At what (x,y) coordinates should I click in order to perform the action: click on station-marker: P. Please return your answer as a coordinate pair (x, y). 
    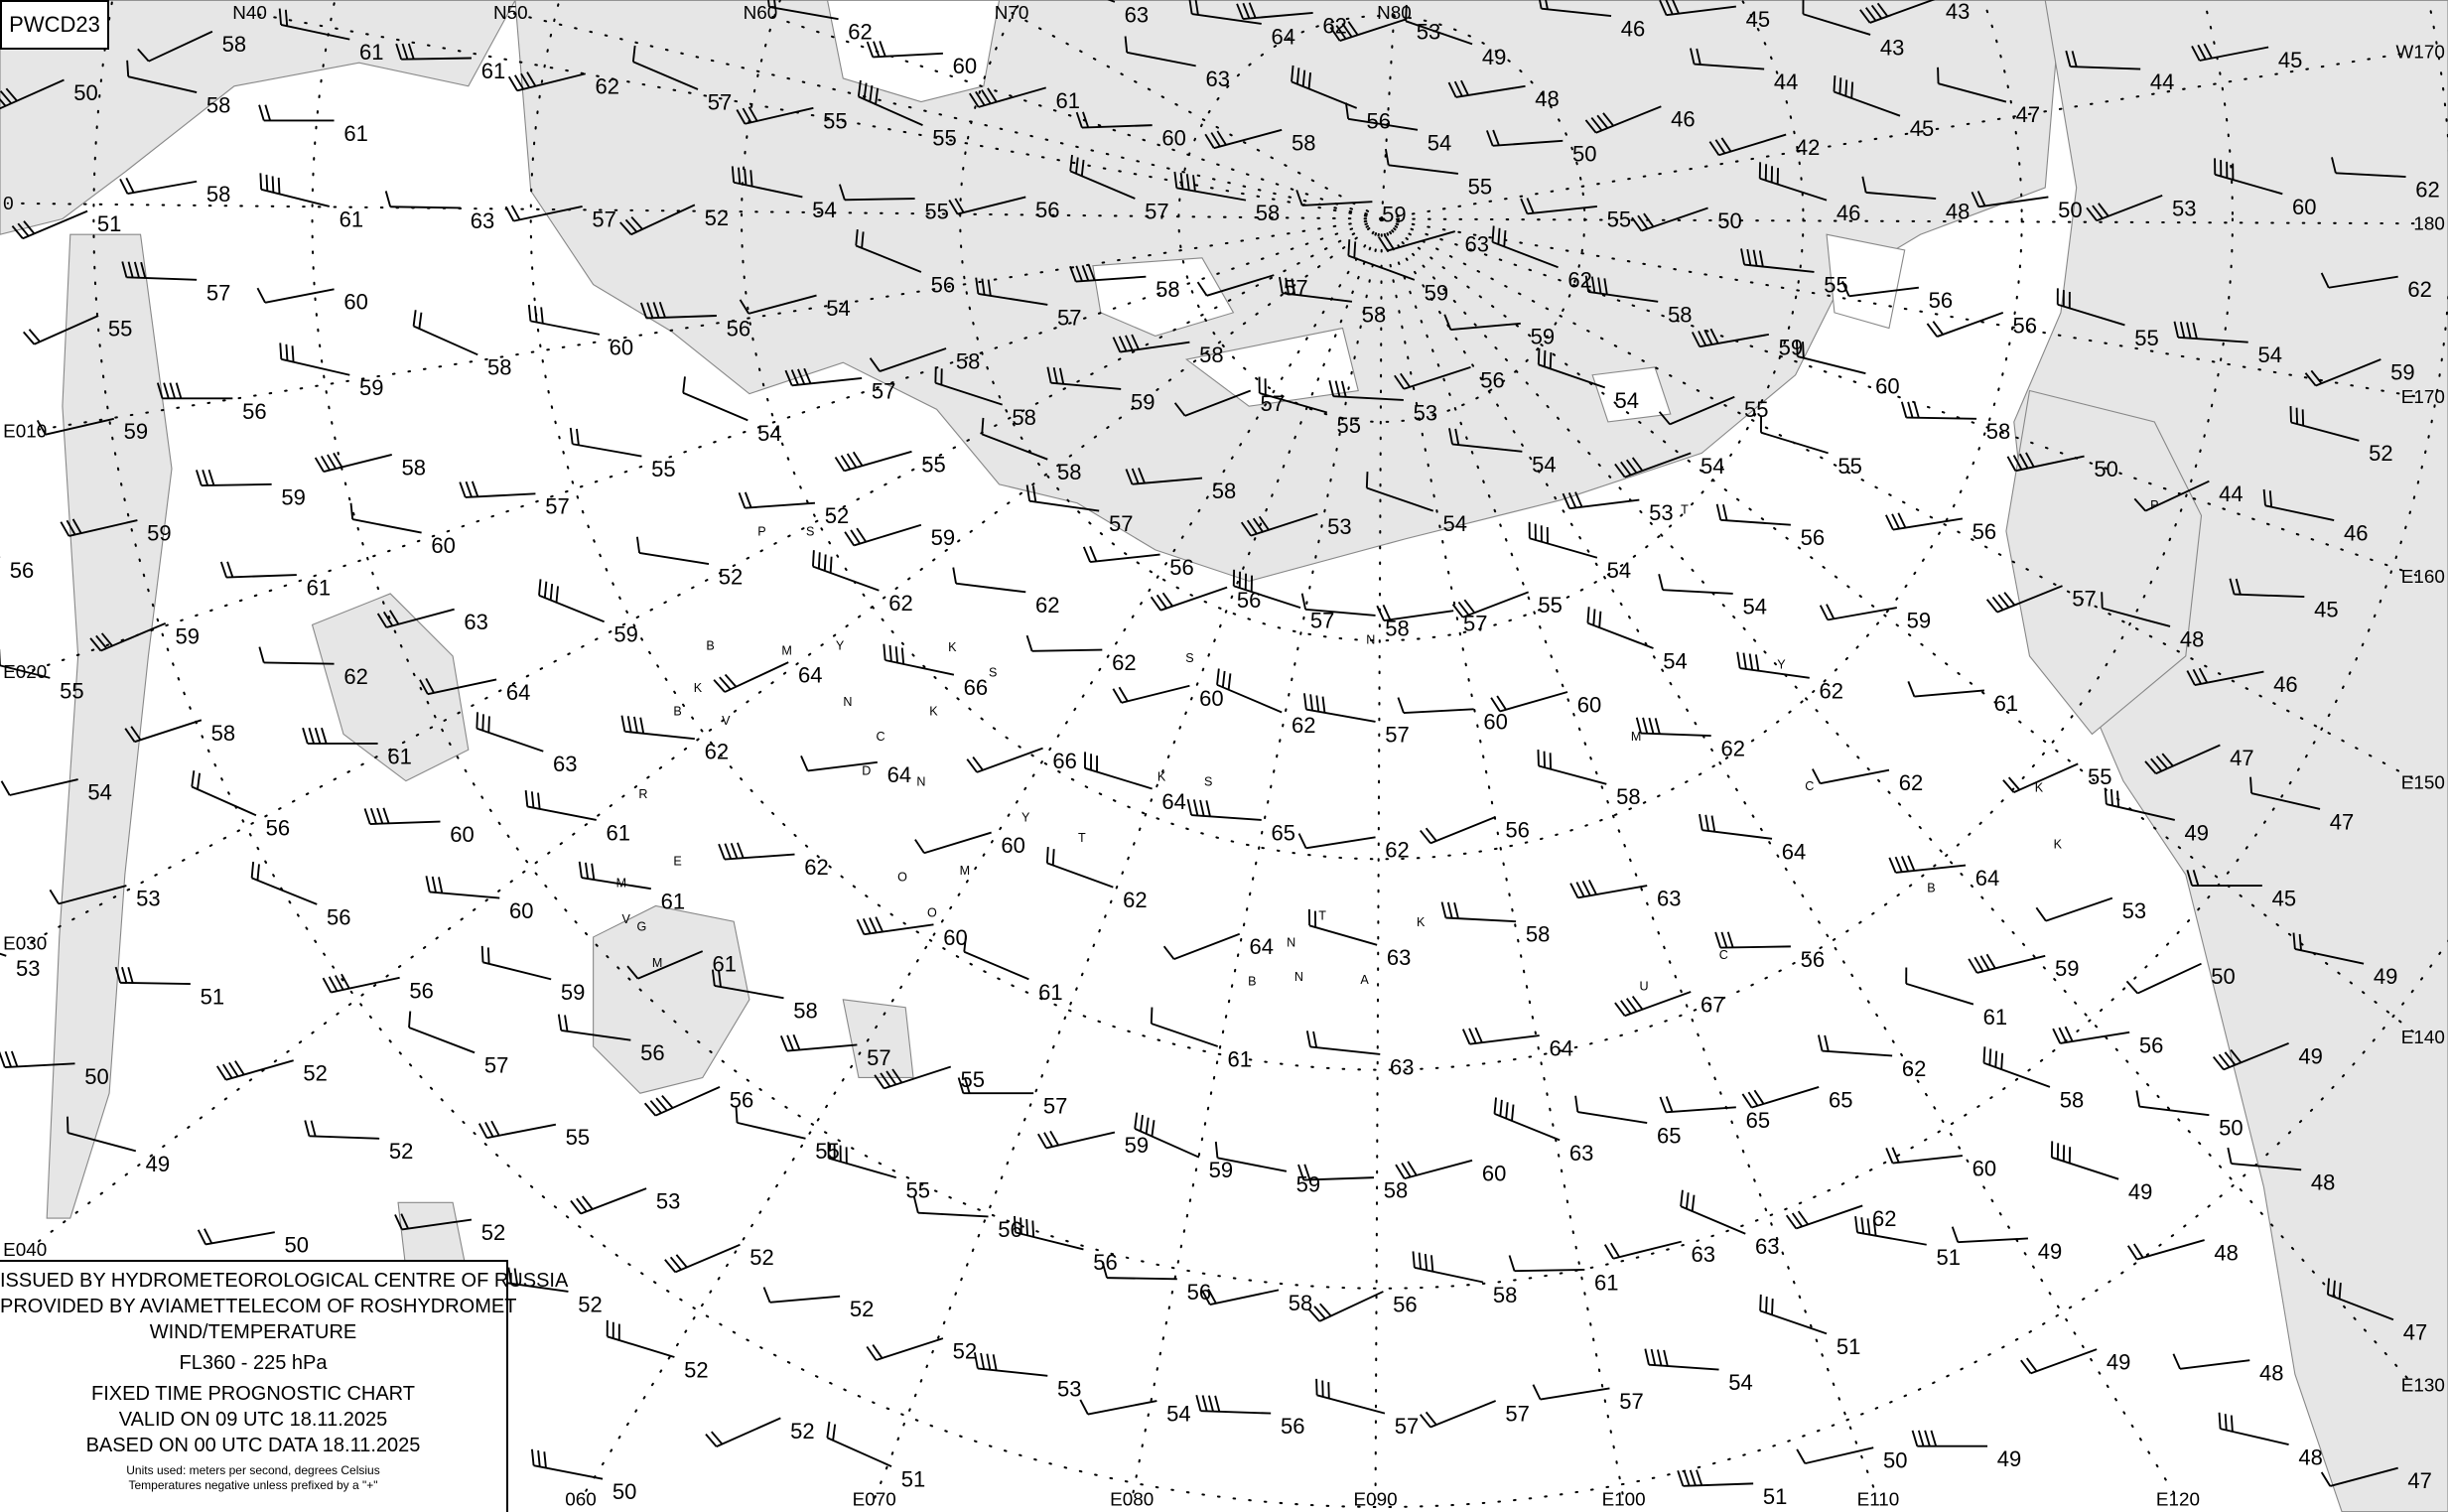
    Looking at the image, I should click on (761, 532).